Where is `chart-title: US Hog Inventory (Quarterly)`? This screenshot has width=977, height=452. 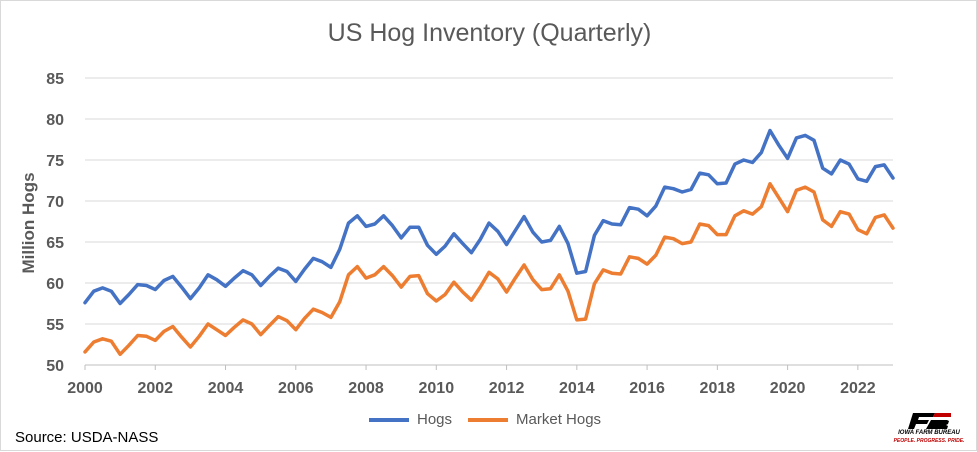
chart-title: US Hog Inventory (Quarterly) is located at coordinates (489, 33).